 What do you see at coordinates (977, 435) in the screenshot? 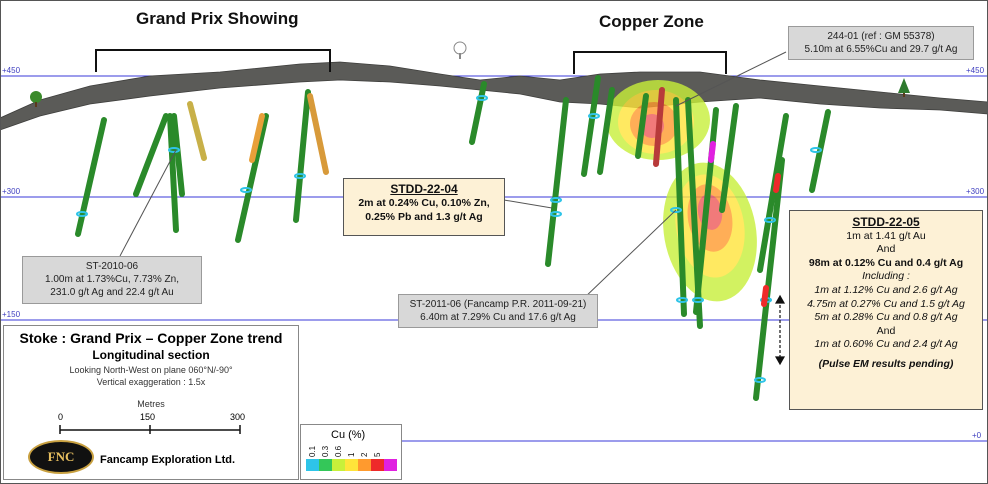
I see `elevation-label-0-right: +0` at bounding box center [977, 435].